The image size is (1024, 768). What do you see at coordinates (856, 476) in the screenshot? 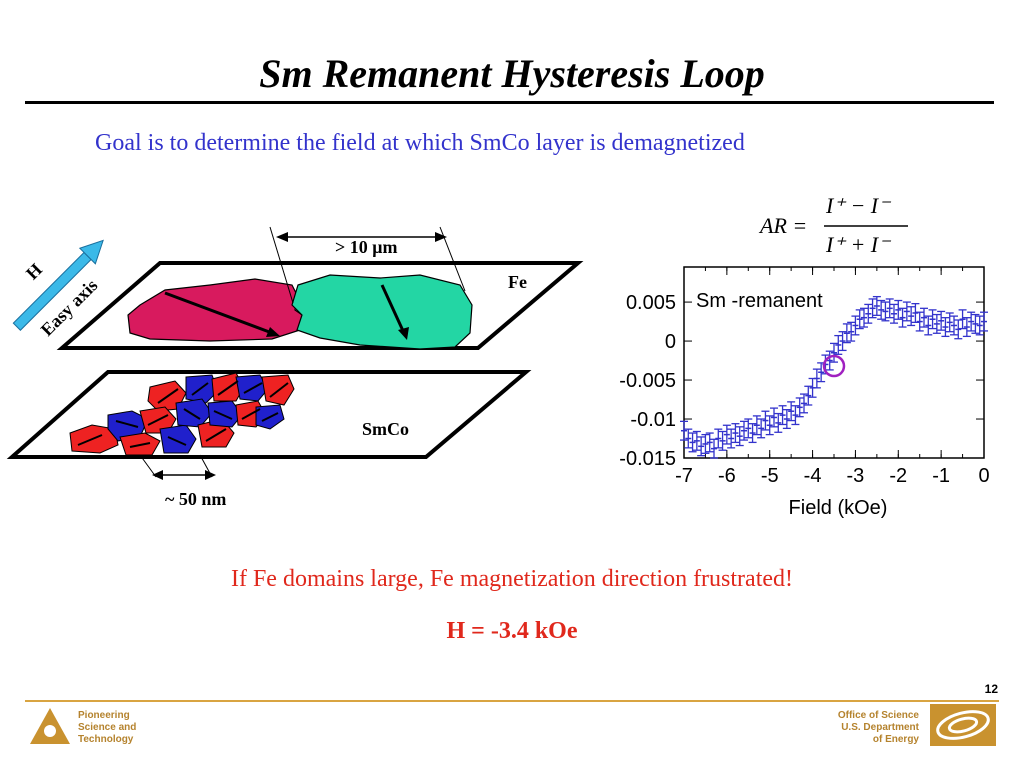
I see `x-tick-label: -3` at bounding box center [856, 476].